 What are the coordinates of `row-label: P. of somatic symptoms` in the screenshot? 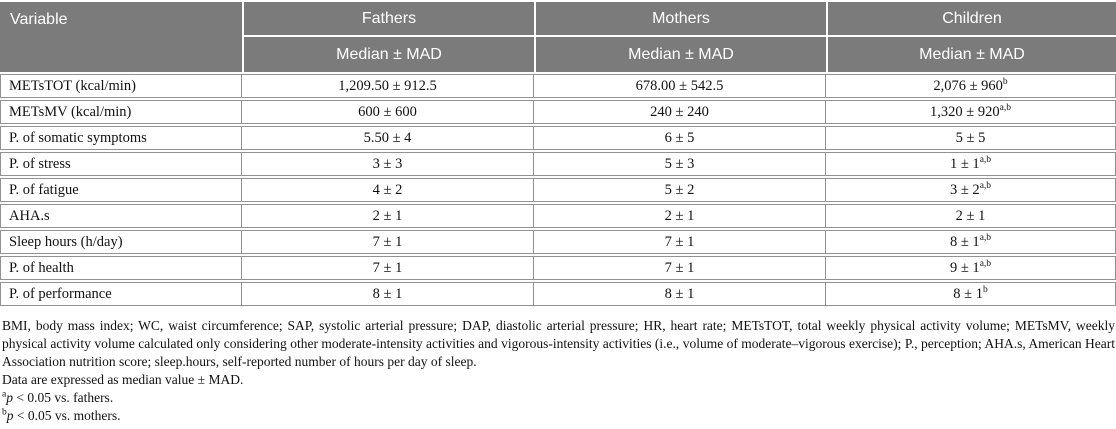 It's located at (121, 138).